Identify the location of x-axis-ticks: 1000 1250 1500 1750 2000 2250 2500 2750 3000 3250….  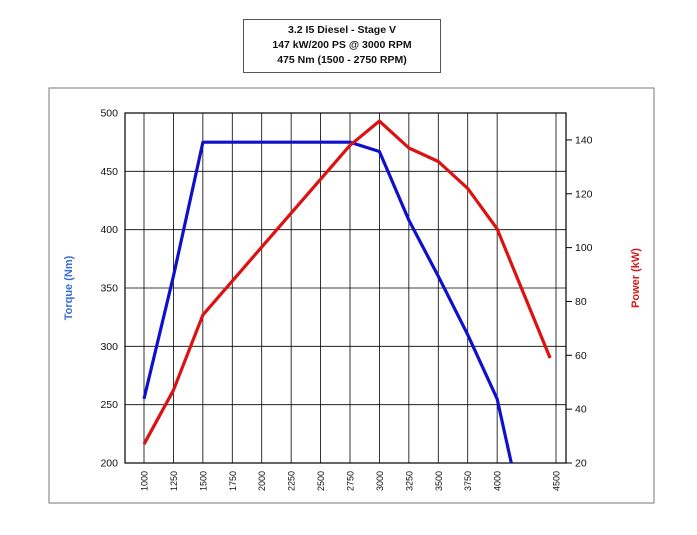
(351, 481).